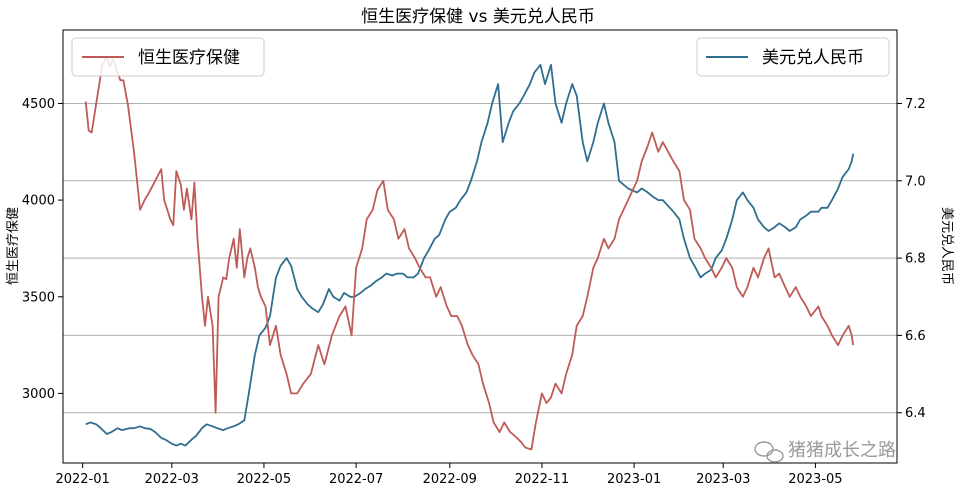 This screenshot has height=491, width=955. I want to click on left-y-axis-label: 恒生医疗保健, so click(13, 246).